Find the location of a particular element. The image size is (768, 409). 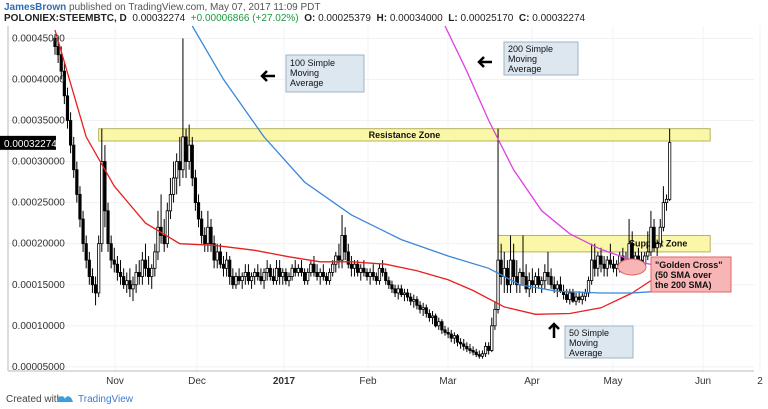

sma200-note-line1: 200 Simple is located at coordinates (530, 49).